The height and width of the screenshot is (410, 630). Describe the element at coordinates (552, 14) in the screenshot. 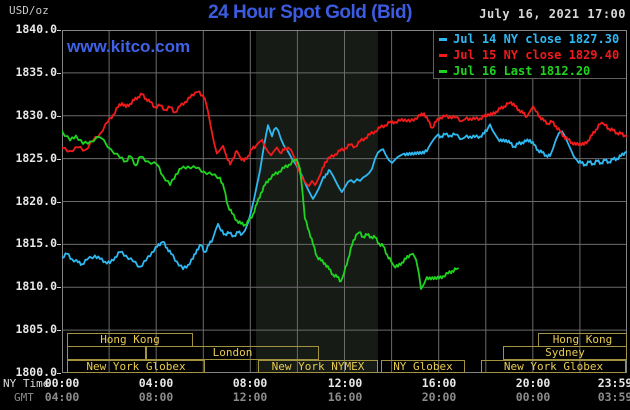

I see `chart-datetime: July 16, 2021 17:00` at that location.